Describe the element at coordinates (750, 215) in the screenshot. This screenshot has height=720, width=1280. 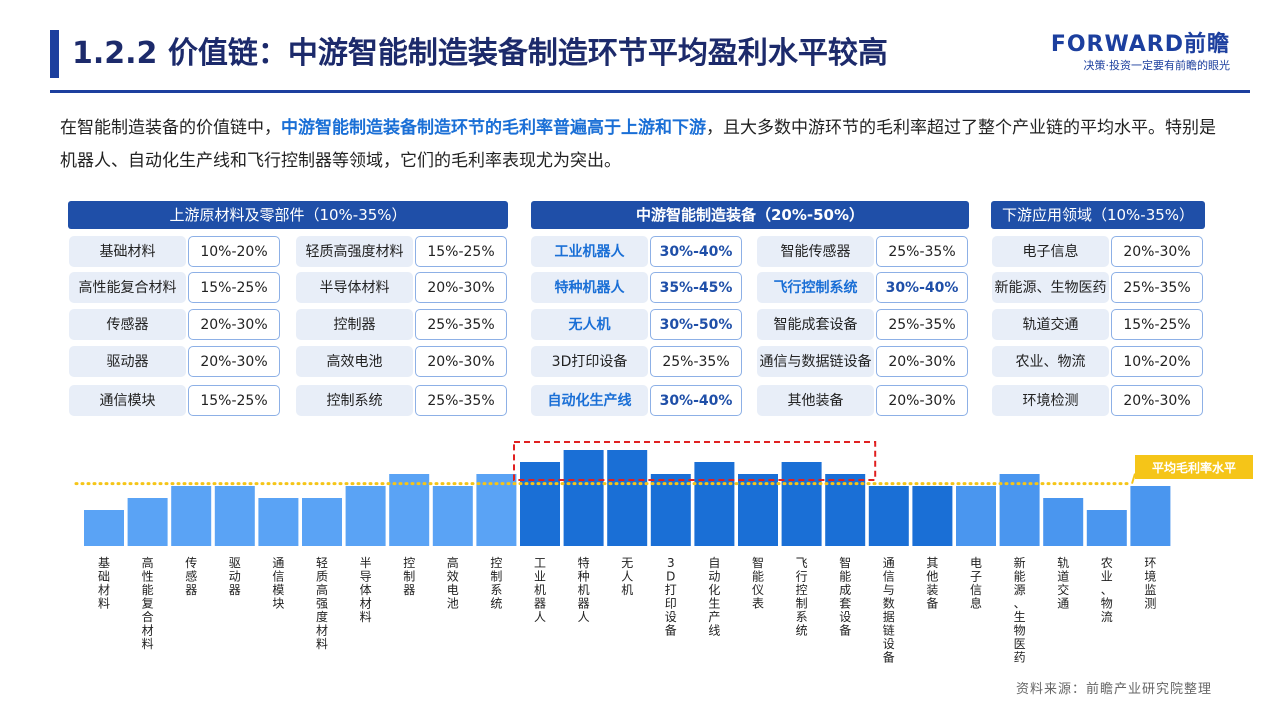
I see `midstream-header: 中游智能制造装备（20%-50%）` at that location.